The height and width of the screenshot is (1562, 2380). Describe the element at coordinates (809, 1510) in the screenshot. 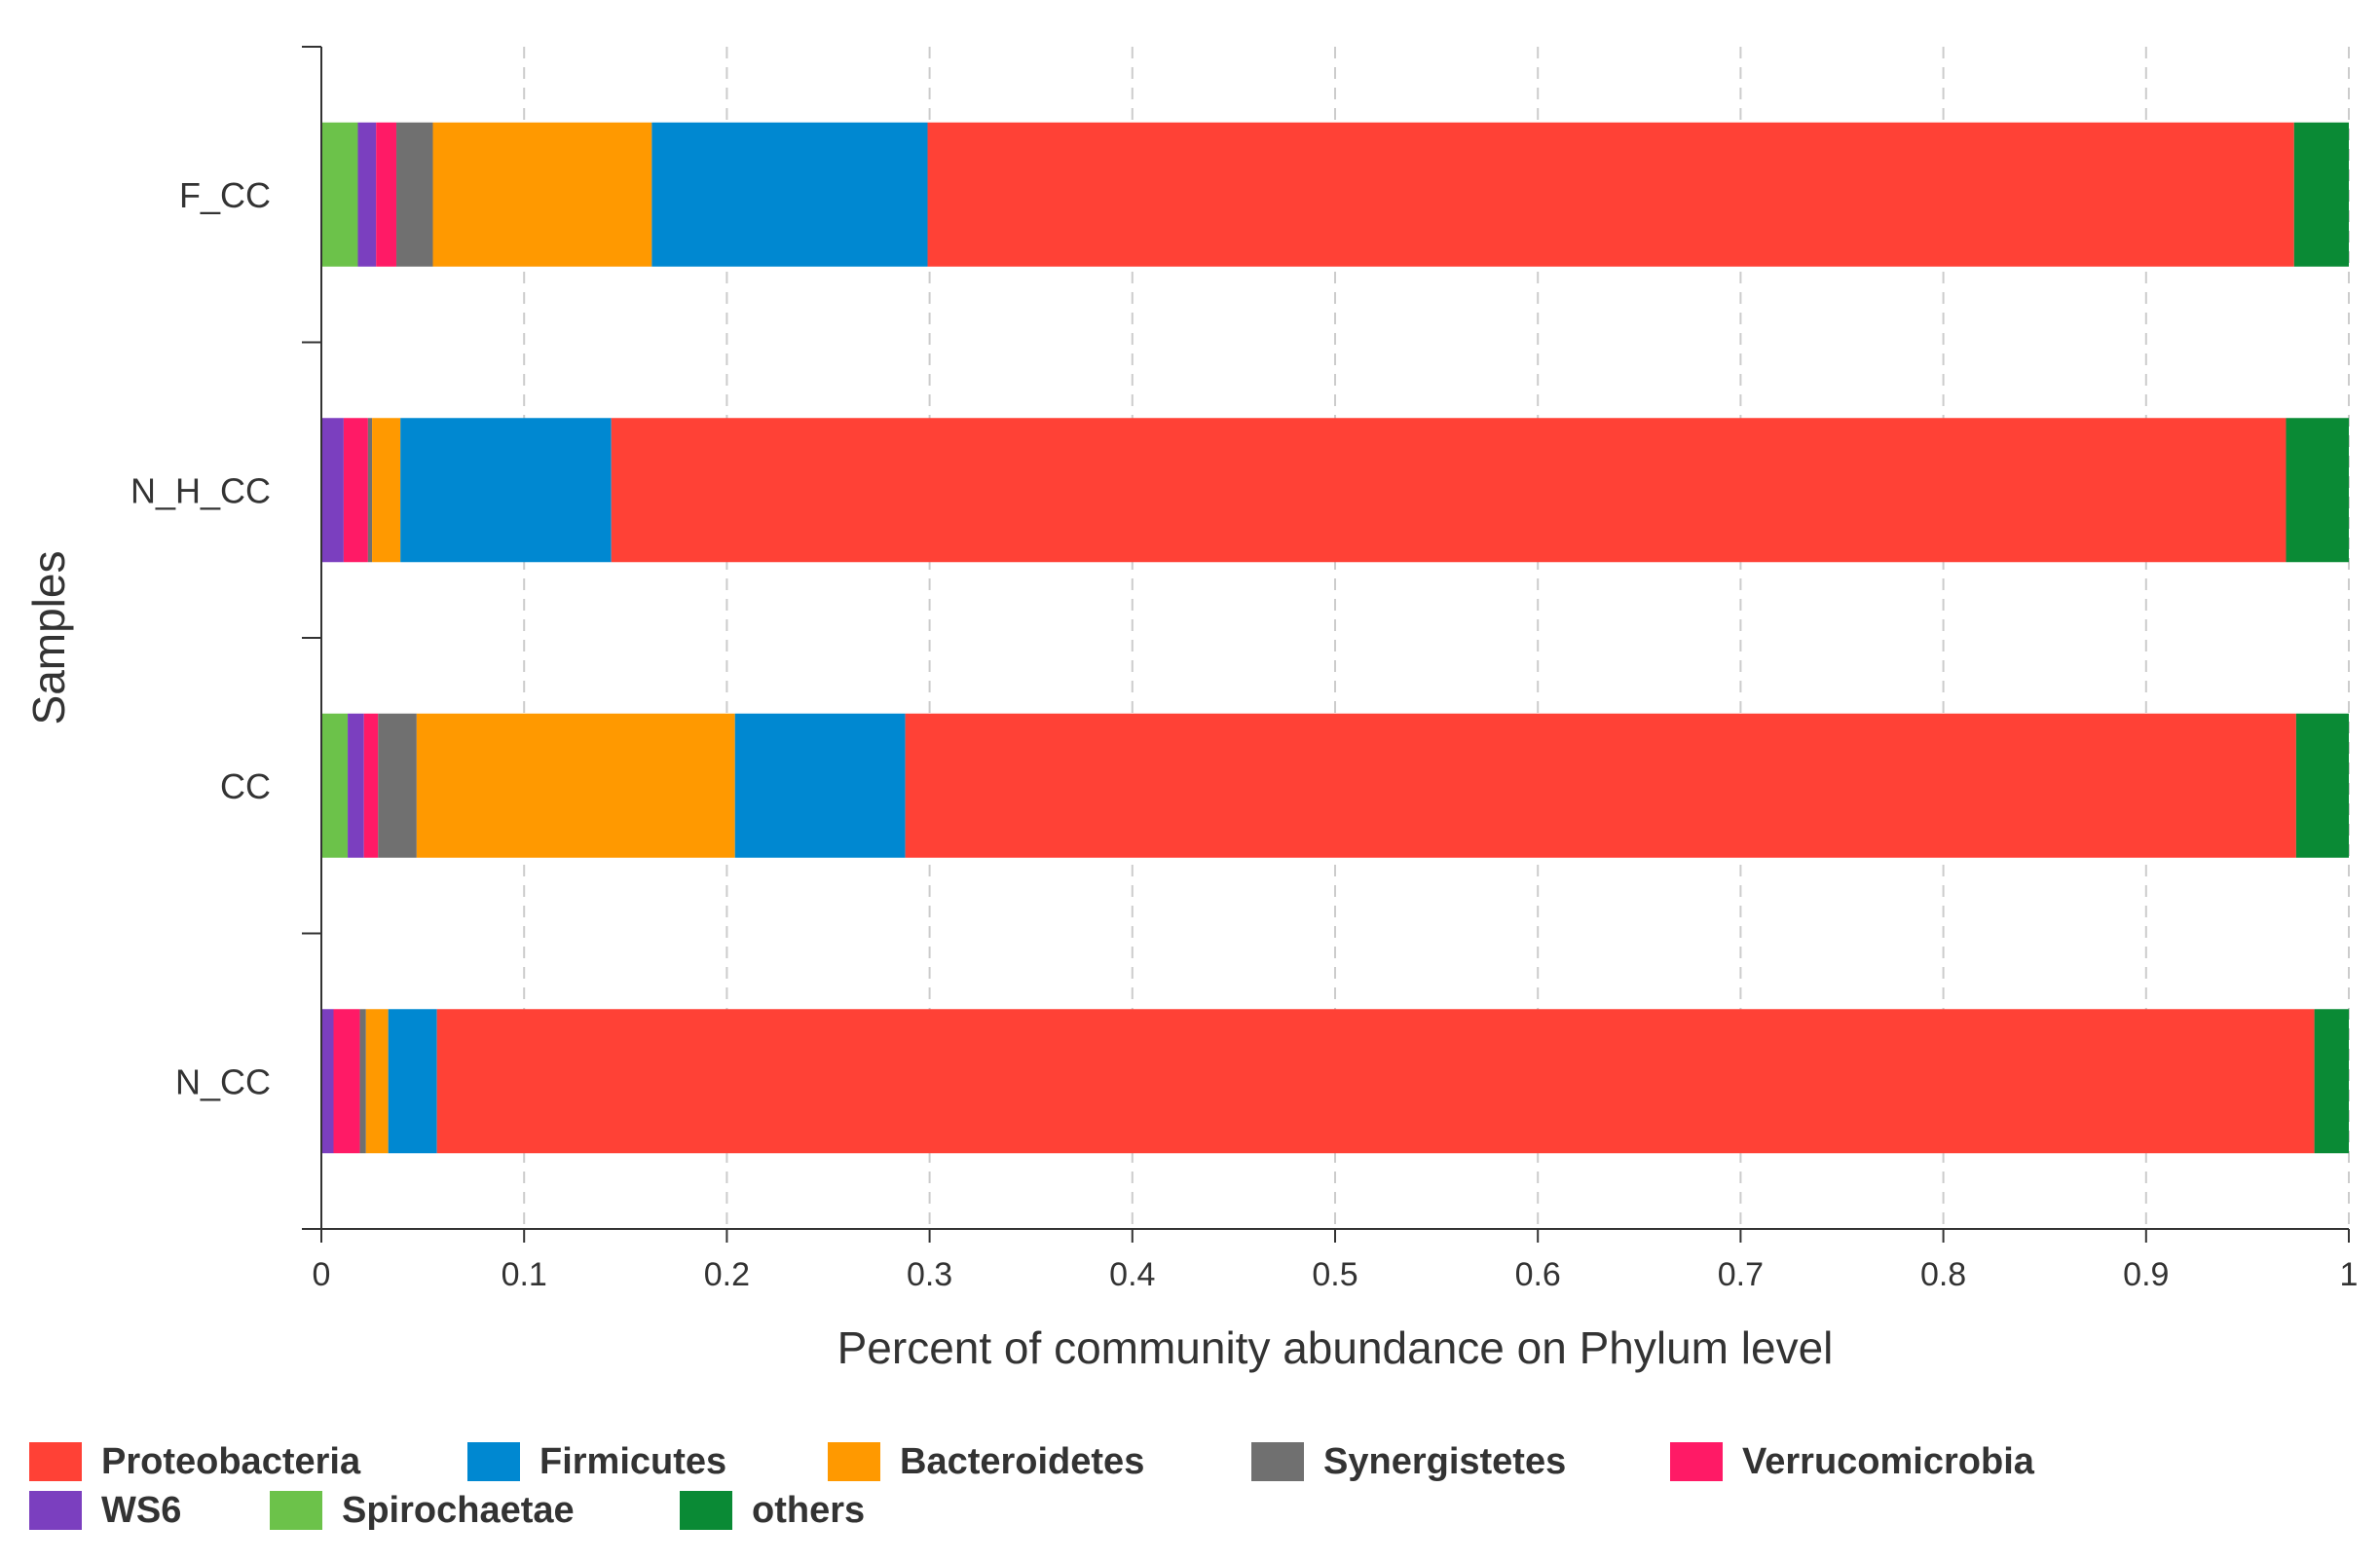

I see `legend-label: others` at that location.